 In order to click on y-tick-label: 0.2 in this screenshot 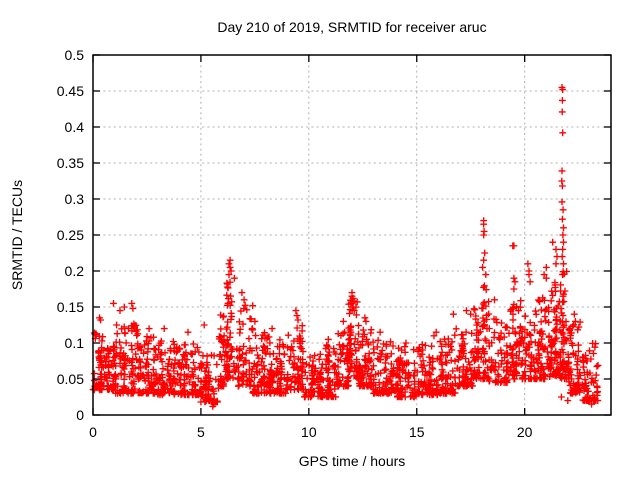, I will do `click(75, 271)`.